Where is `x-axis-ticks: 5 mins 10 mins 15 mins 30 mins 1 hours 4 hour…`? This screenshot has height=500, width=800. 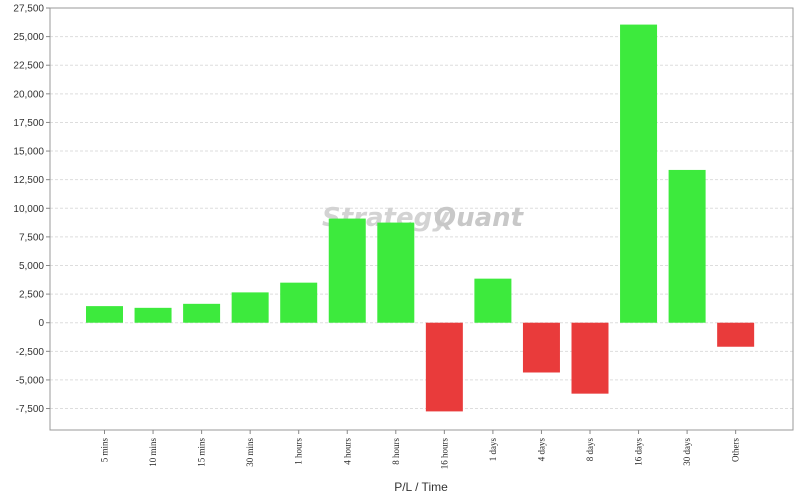
x-axis-ticks: 5 mins 10 mins 15 mins 30 mins 1 hours 4 hour… is located at coordinates (420, 449).